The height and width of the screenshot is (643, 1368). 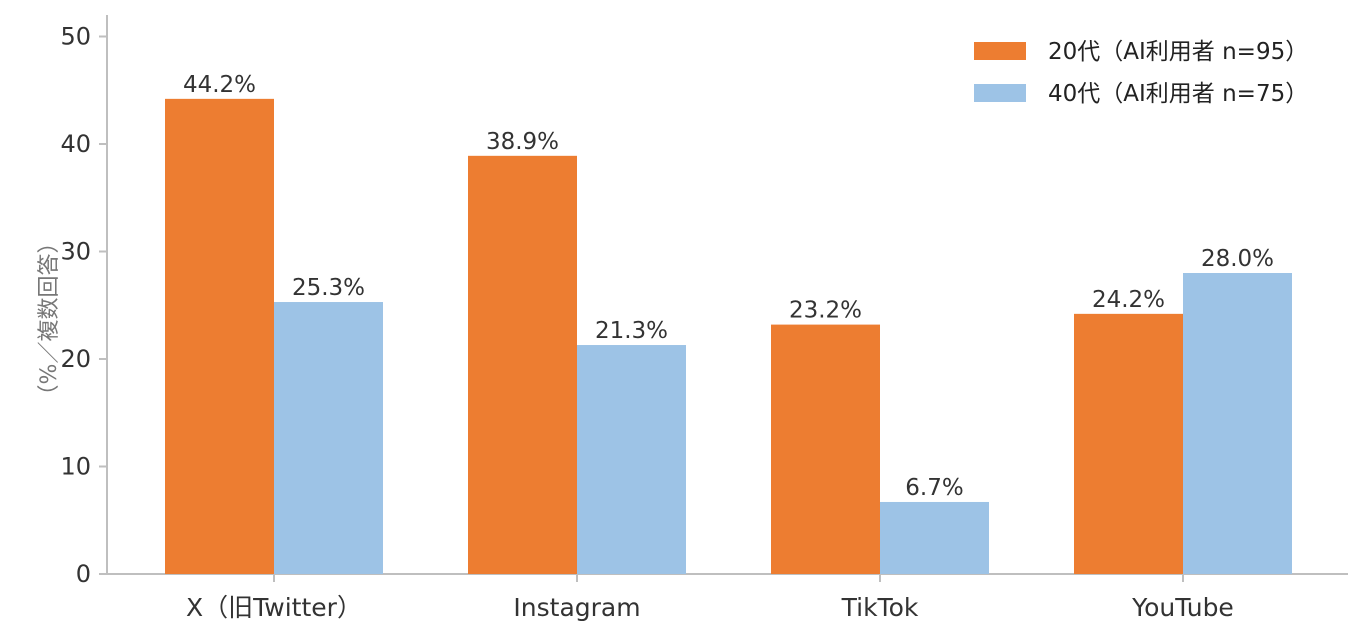 I want to click on data-label: 21.3%, so click(x=631, y=331).